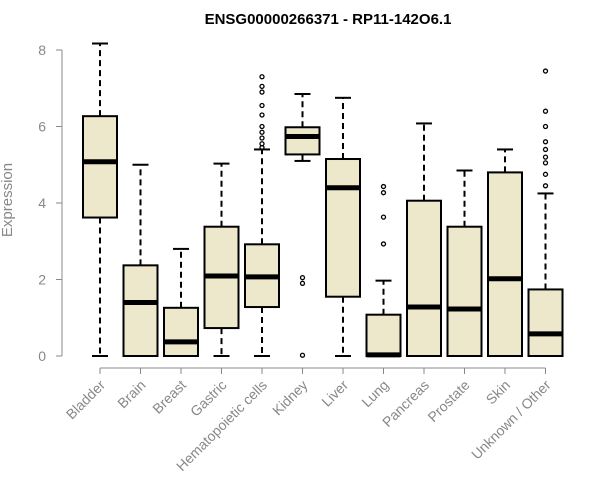 The width and height of the screenshot is (600, 500). I want to click on x-tick-label: Skin, so click(498, 392).